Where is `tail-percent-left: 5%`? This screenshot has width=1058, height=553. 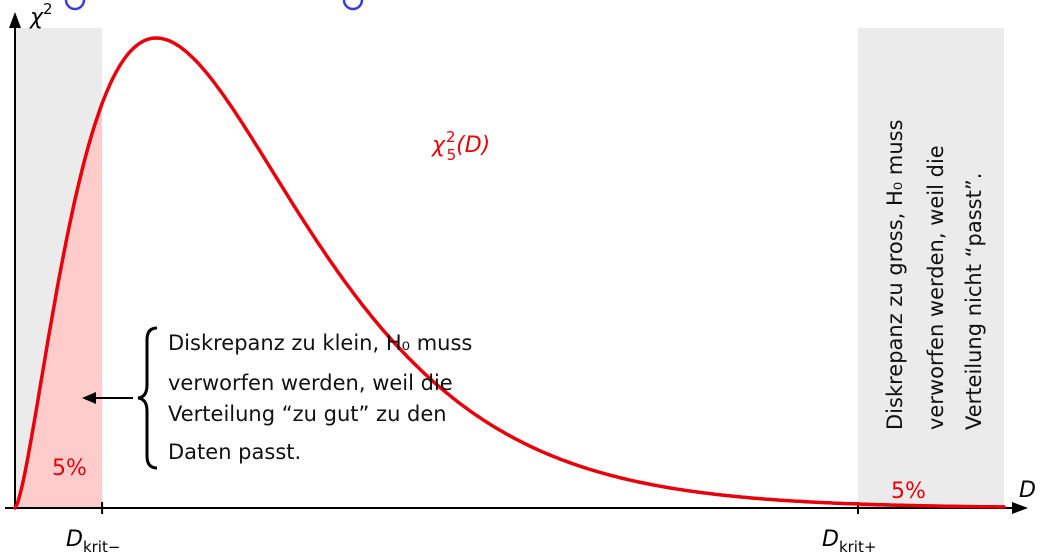 tail-percent-left: 5% is located at coordinates (69, 468).